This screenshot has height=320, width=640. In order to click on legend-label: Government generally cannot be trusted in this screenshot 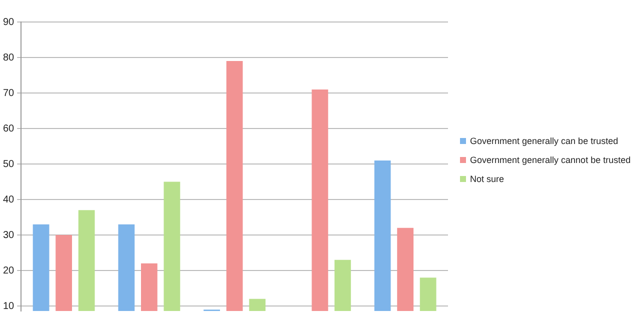, I will do `click(550, 160)`.